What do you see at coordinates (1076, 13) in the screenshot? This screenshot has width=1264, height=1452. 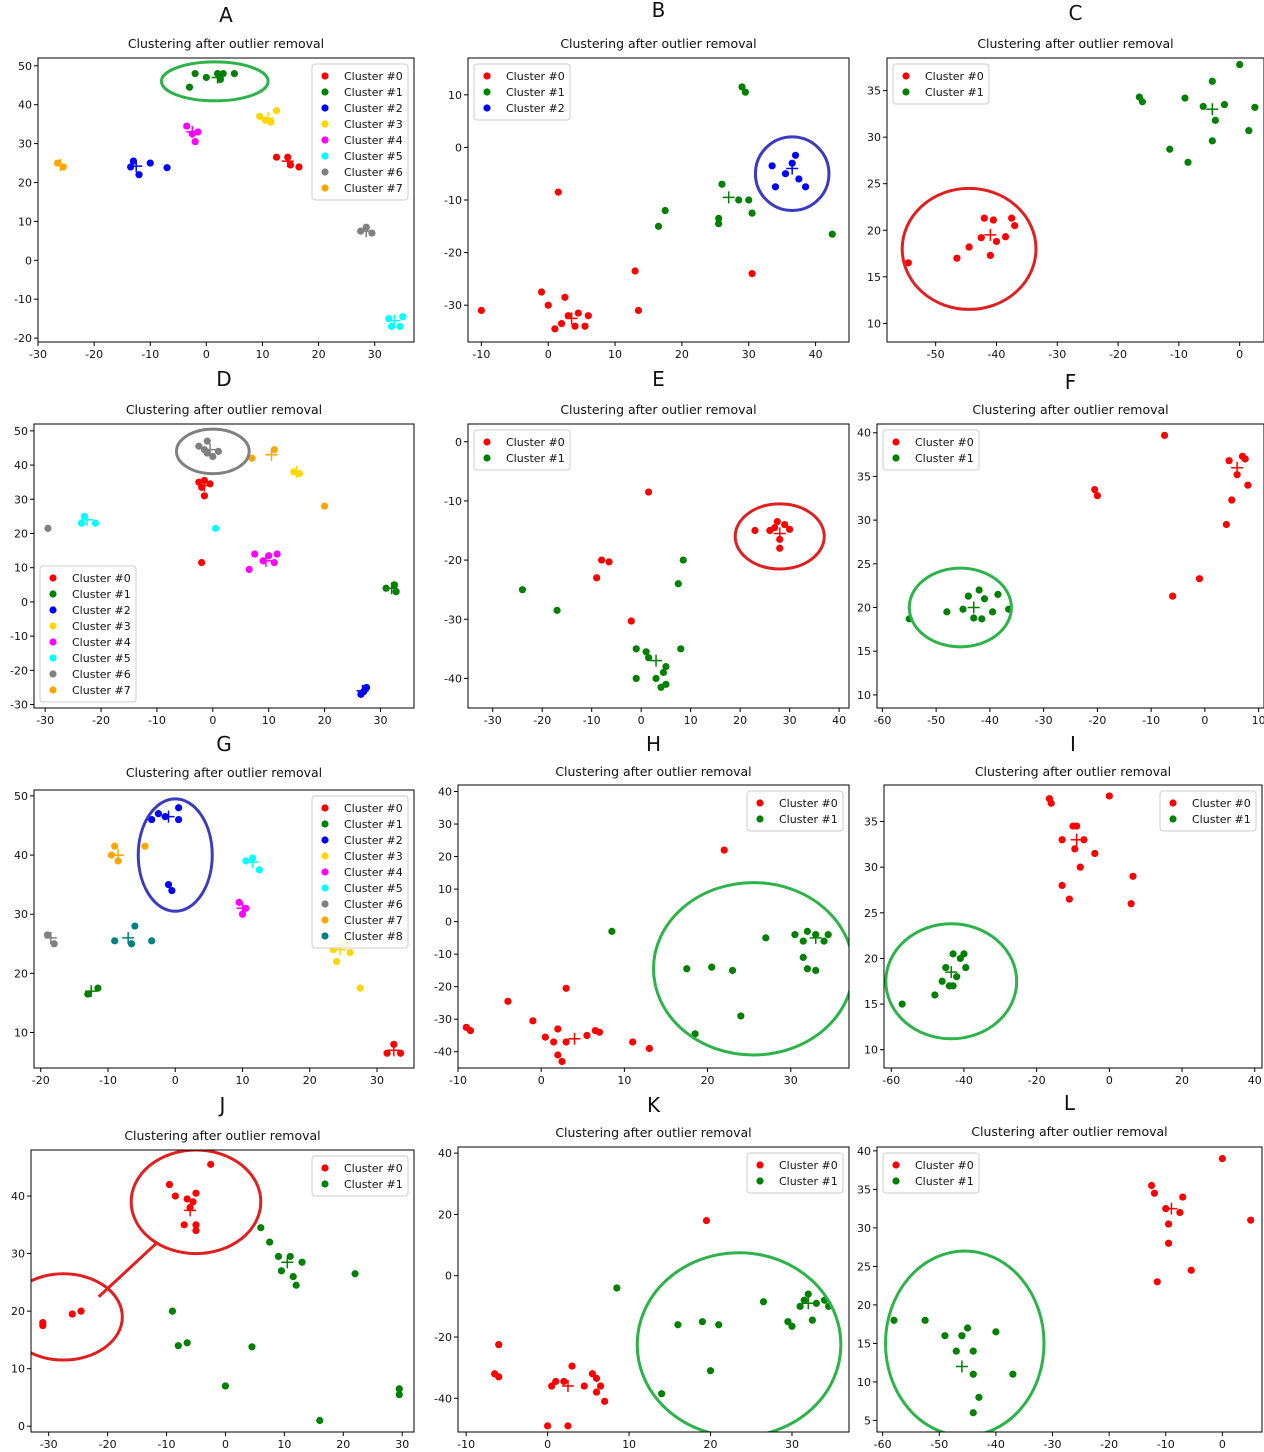 I see `panel-letter: C` at bounding box center [1076, 13].